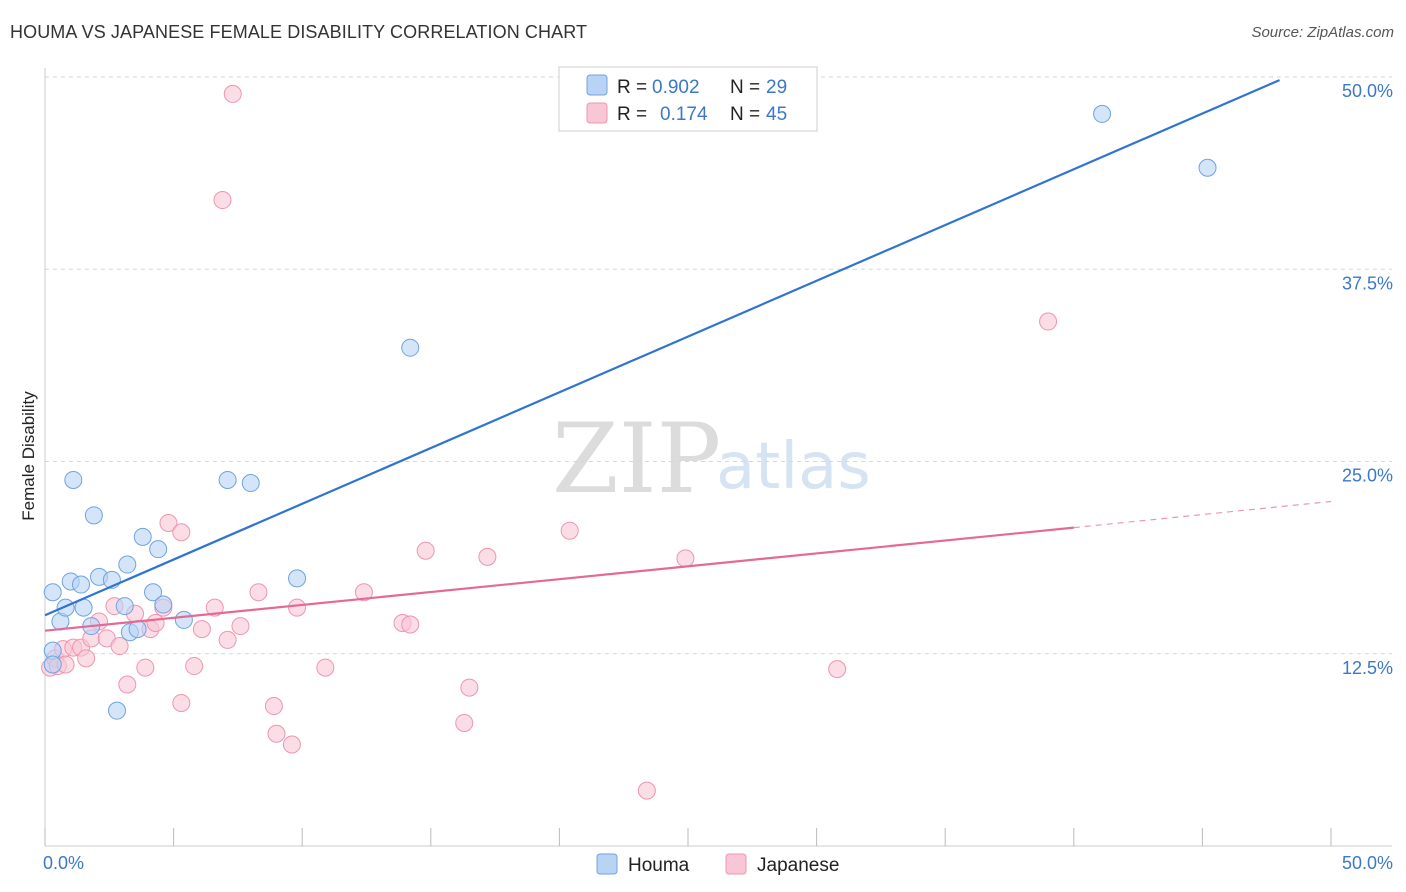 The image size is (1406, 892). Describe the element at coordinates (28, 456) in the screenshot. I see `y-axis-label: Female Disability` at that location.